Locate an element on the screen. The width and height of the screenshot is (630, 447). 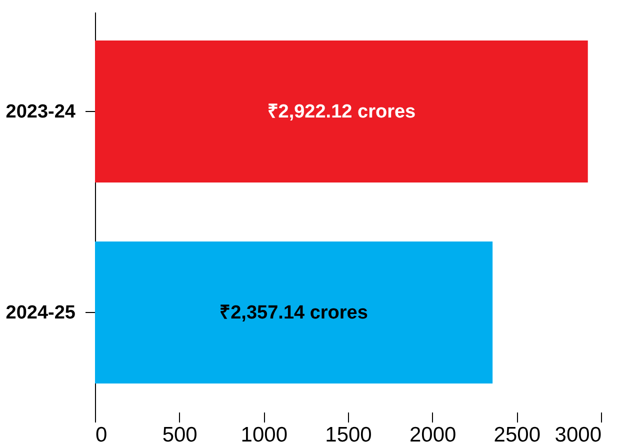
y-tick-label: 2024-25 is located at coordinates (41, 313).